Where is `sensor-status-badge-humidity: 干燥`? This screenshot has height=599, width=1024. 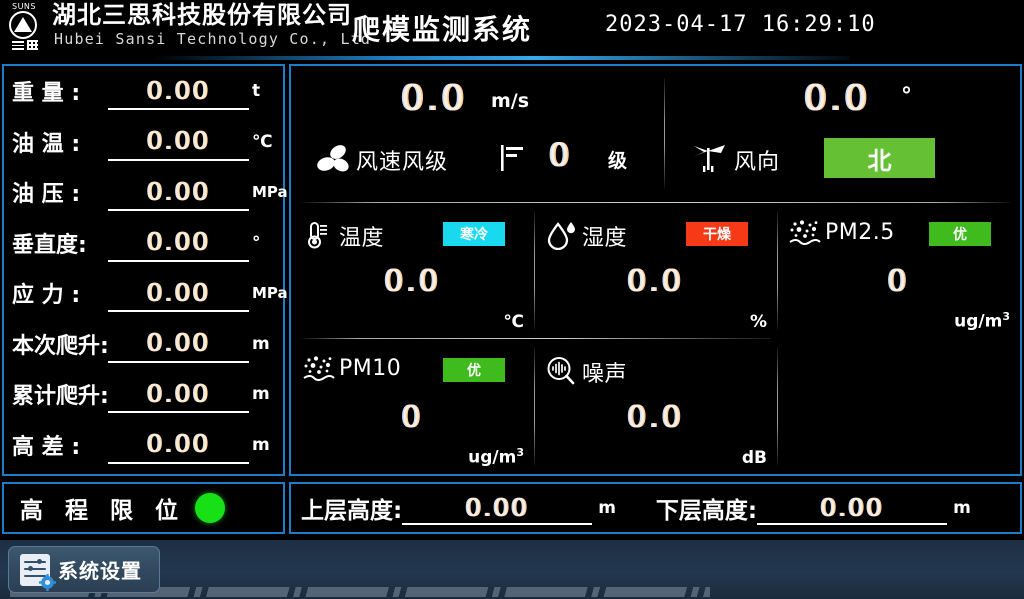
sensor-status-badge-humidity: 干燥 is located at coordinates (717, 234).